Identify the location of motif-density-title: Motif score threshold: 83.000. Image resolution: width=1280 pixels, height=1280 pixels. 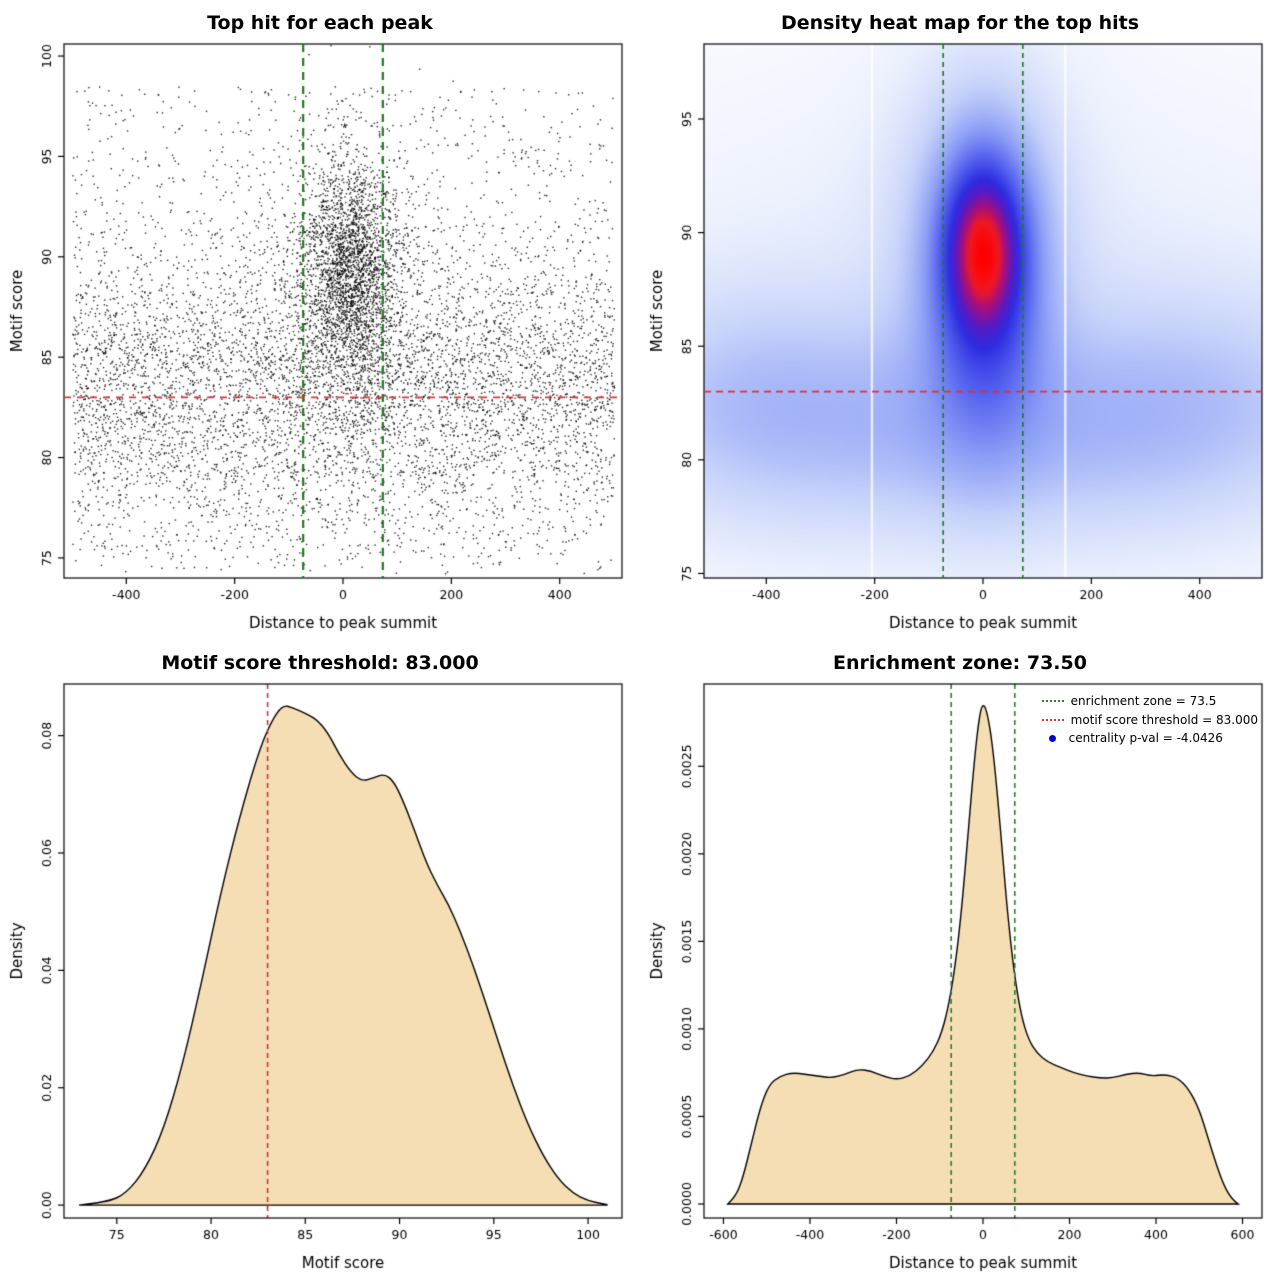
(320, 663).